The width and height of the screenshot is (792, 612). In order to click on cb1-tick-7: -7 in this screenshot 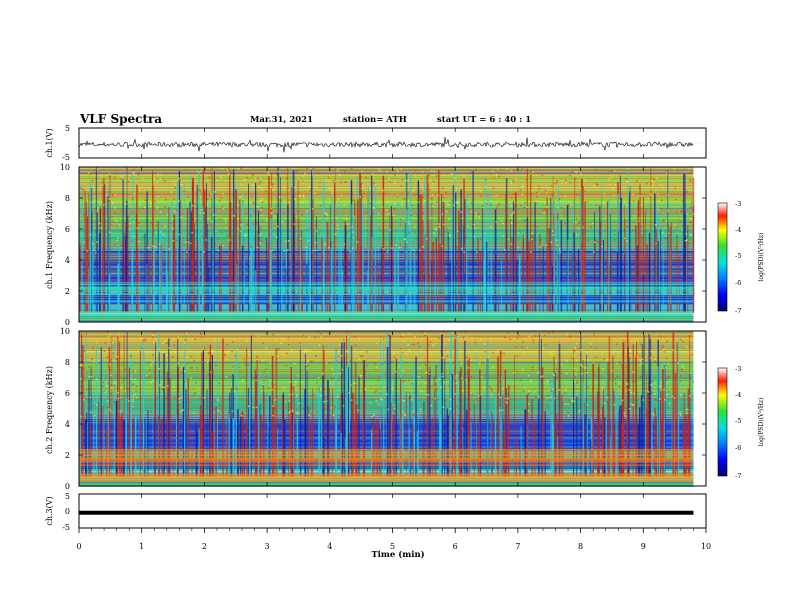, I will do `click(738, 311)`.